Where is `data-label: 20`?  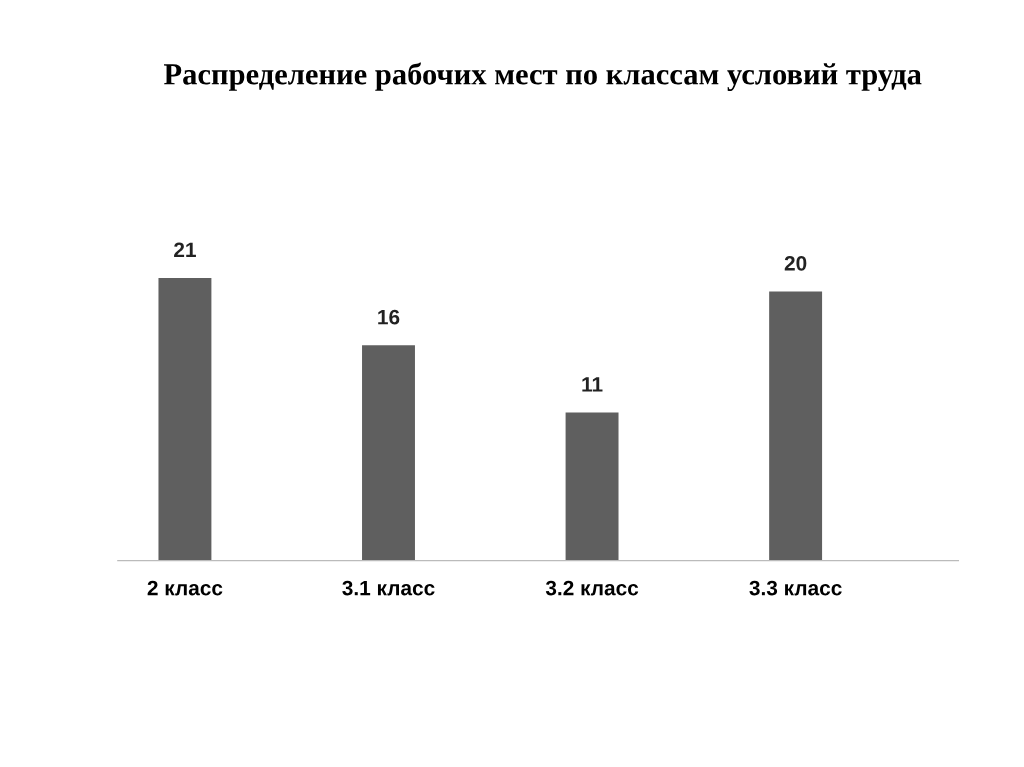
data-label: 20 is located at coordinates (795, 263).